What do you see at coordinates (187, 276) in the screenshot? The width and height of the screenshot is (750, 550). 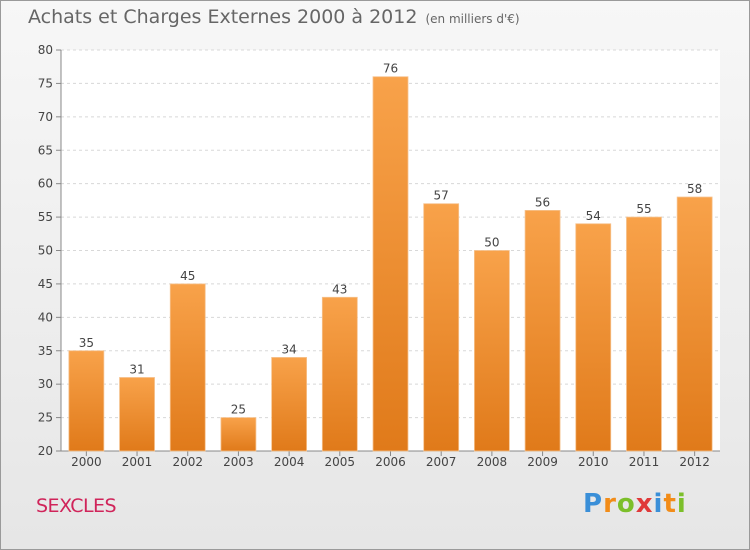 I see `data-label-2002: 45` at bounding box center [187, 276].